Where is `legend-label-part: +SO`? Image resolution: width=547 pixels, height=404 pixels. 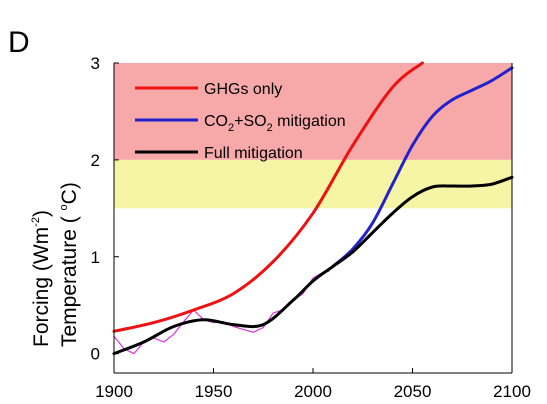 legend-label-part: +SO is located at coordinates (250, 121).